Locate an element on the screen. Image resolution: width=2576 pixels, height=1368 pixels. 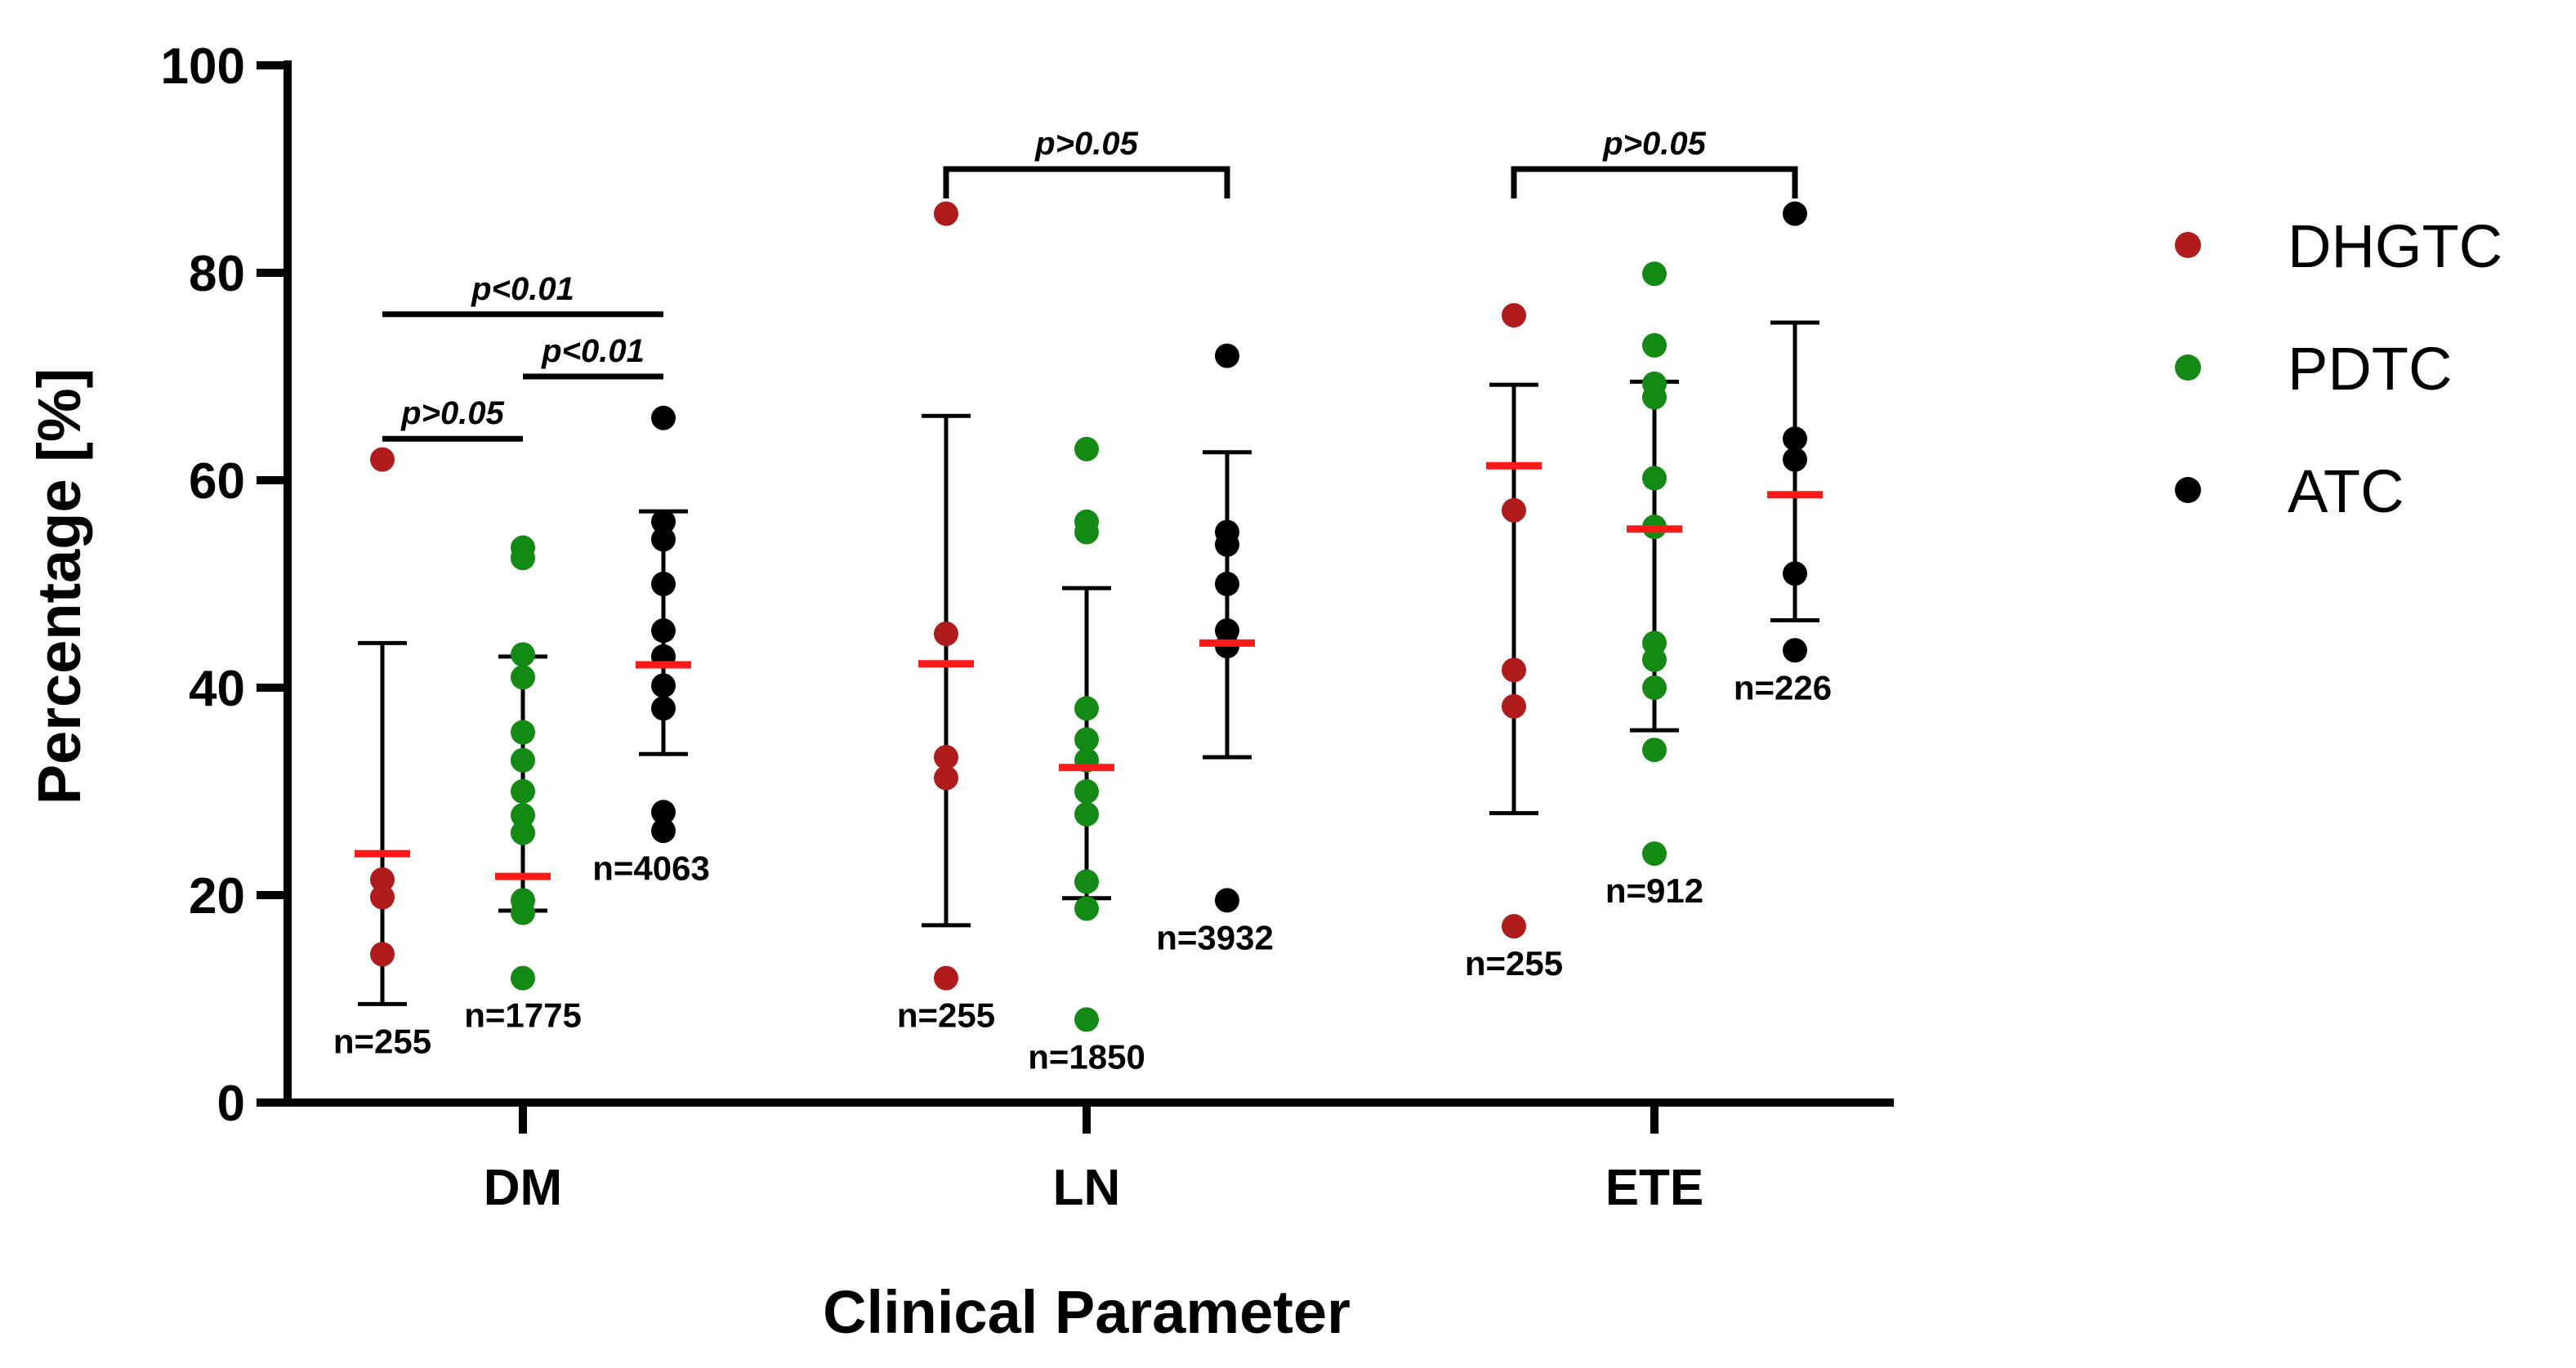
legend-label-dhgtc: DHGTC is located at coordinates (2395, 246).